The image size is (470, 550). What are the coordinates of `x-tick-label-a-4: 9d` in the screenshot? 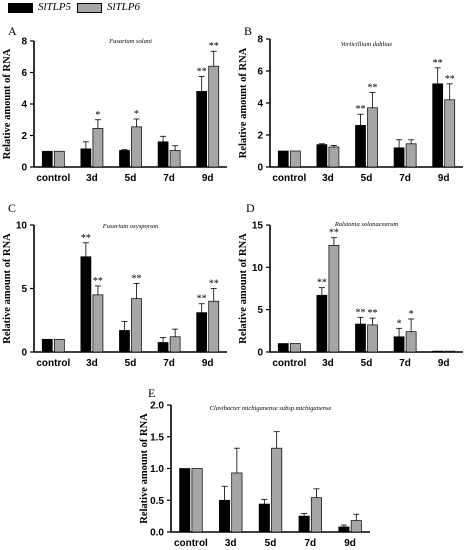 It's located at (208, 178).